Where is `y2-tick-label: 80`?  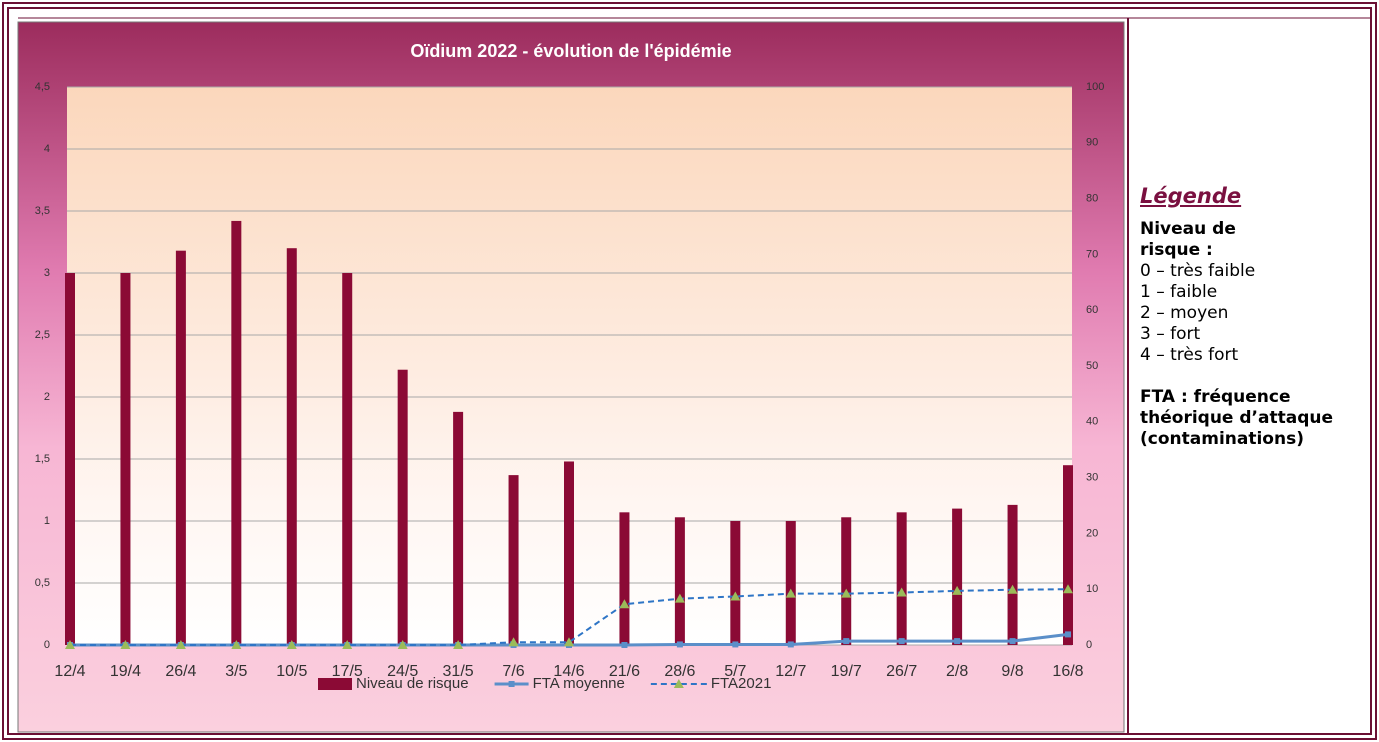
y2-tick-label: 80 is located at coordinates (1092, 199).